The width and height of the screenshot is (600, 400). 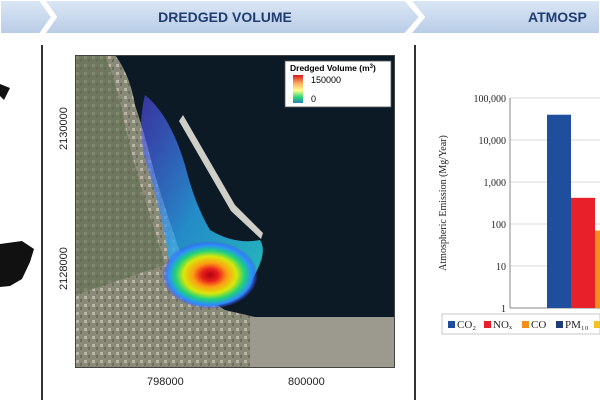 I want to click on chart-y-tick: 10, so click(x=501, y=267).